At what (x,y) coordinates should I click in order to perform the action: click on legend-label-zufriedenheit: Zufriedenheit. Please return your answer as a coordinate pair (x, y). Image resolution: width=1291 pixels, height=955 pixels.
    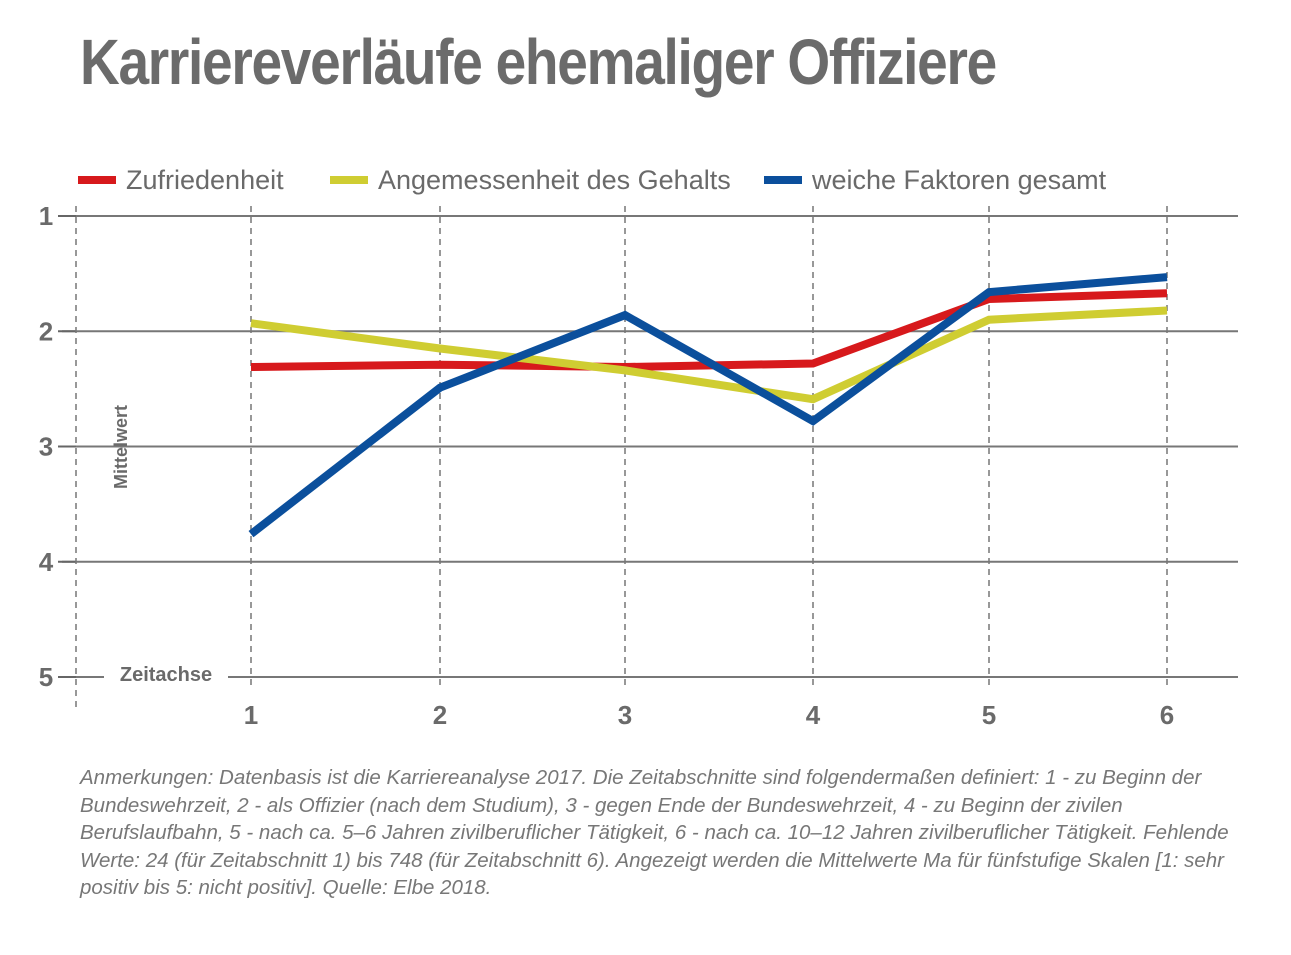
    Looking at the image, I should click on (205, 179).